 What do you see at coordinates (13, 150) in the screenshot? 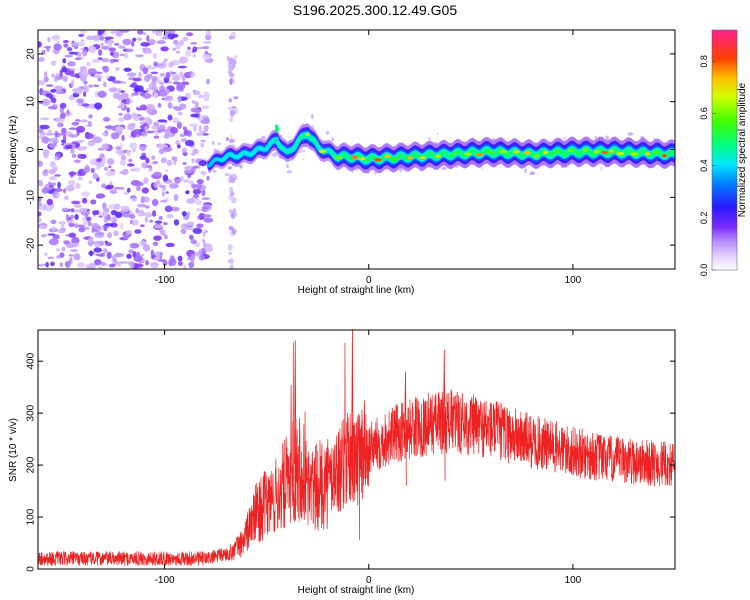
I see `spectrogram-y-label: Frequency (Hz)` at bounding box center [13, 150].